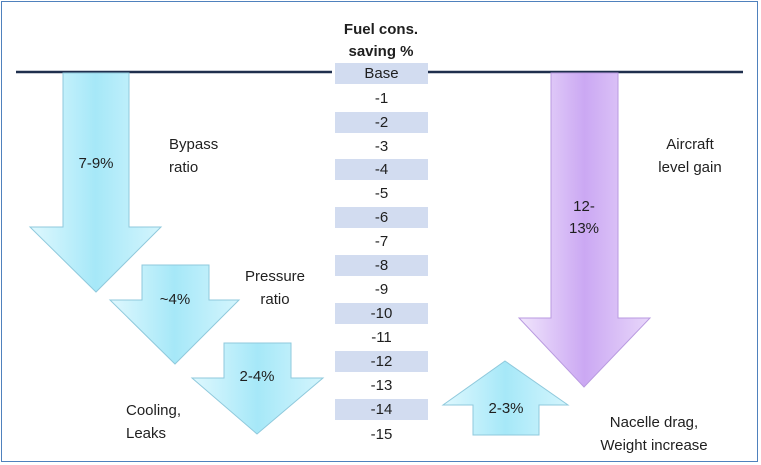 Image resolution: width=761 pixels, height=465 pixels. What do you see at coordinates (381, 361) in the screenshot?
I see `scale-row: -12` at bounding box center [381, 361].